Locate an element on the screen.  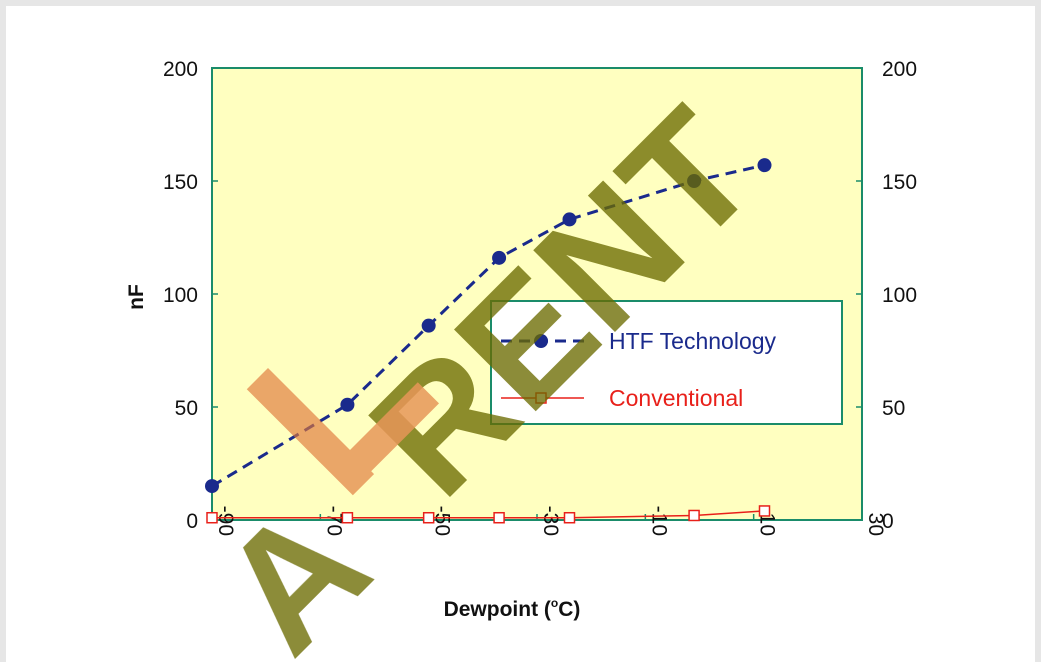
x-axis-title: Dewpoint (oC) is located at coordinates (512, 608).